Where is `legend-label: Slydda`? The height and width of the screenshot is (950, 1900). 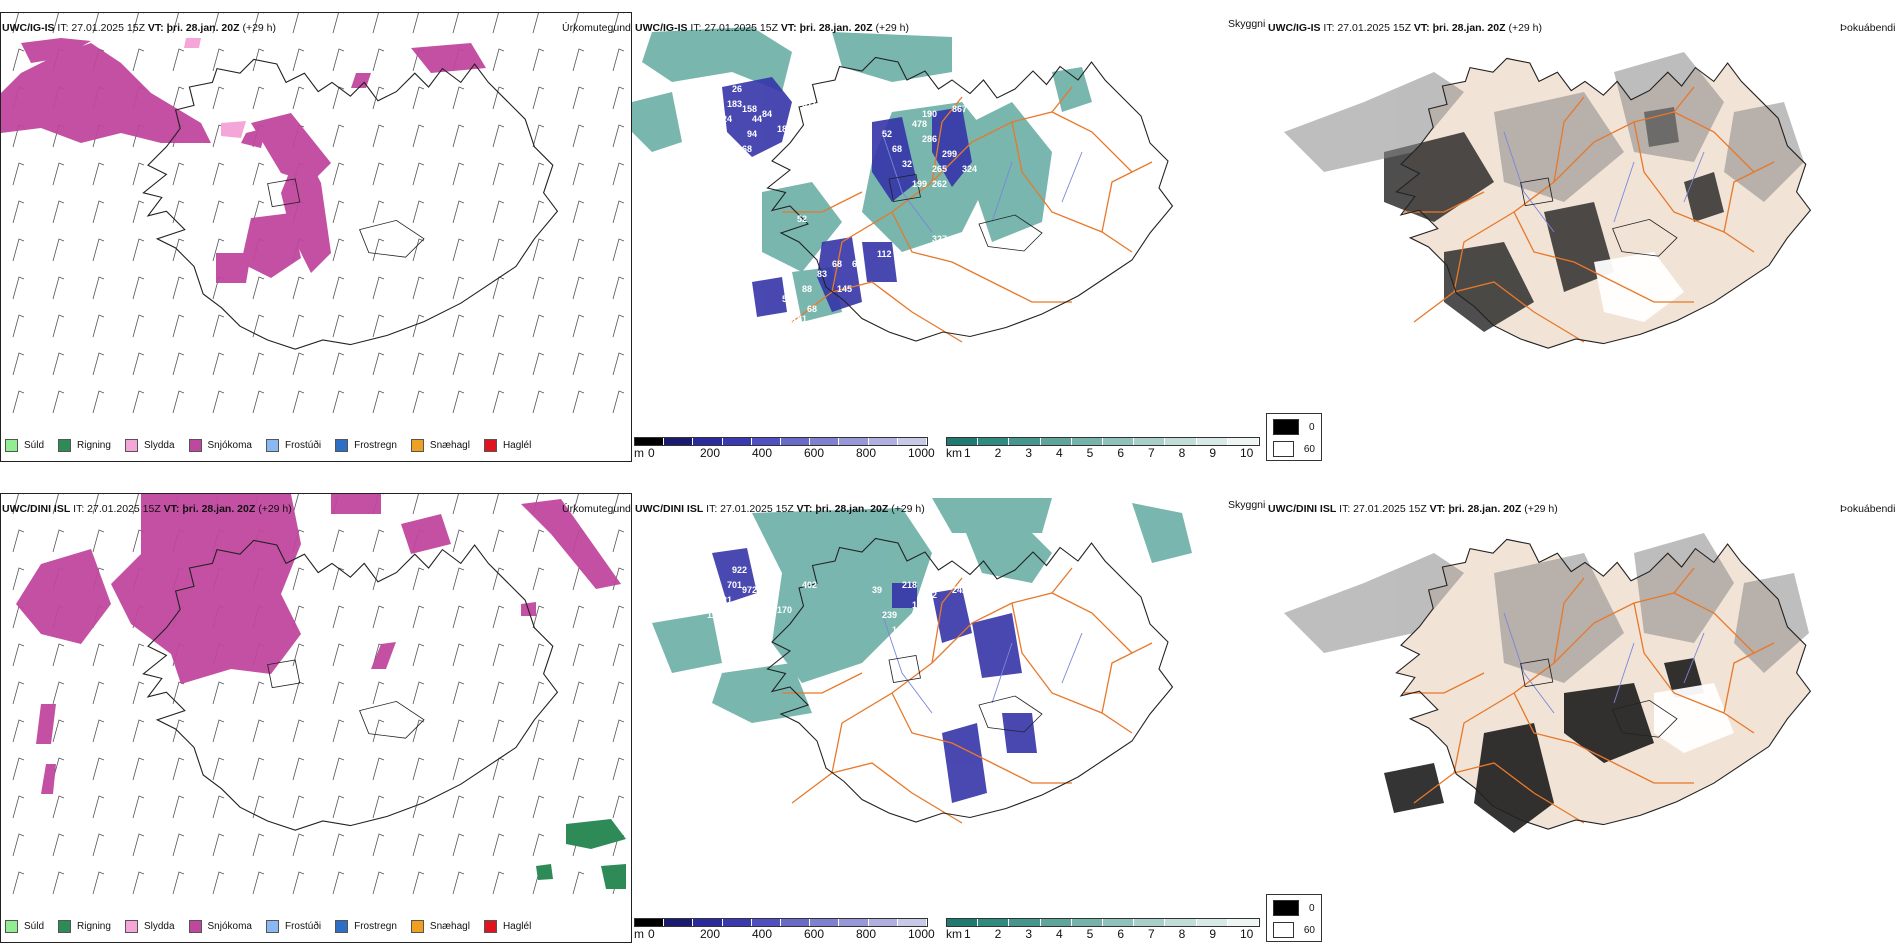 legend-label: Slydda is located at coordinates (159, 445).